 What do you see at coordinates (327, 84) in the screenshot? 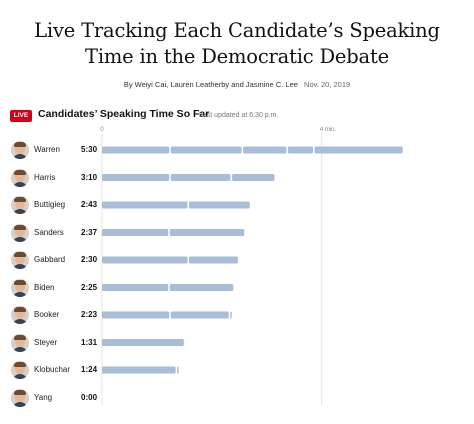
I see `byline-date: Nov. 20, 2019` at bounding box center [327, 84].